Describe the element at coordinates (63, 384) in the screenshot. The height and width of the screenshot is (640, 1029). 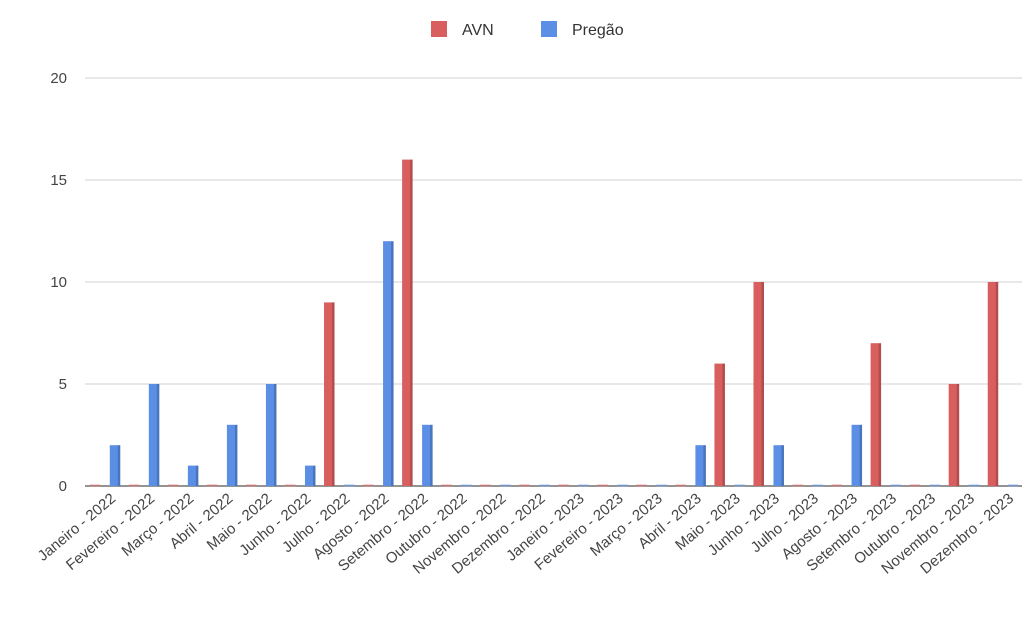
I see `y-tick-label: 5` at that location.